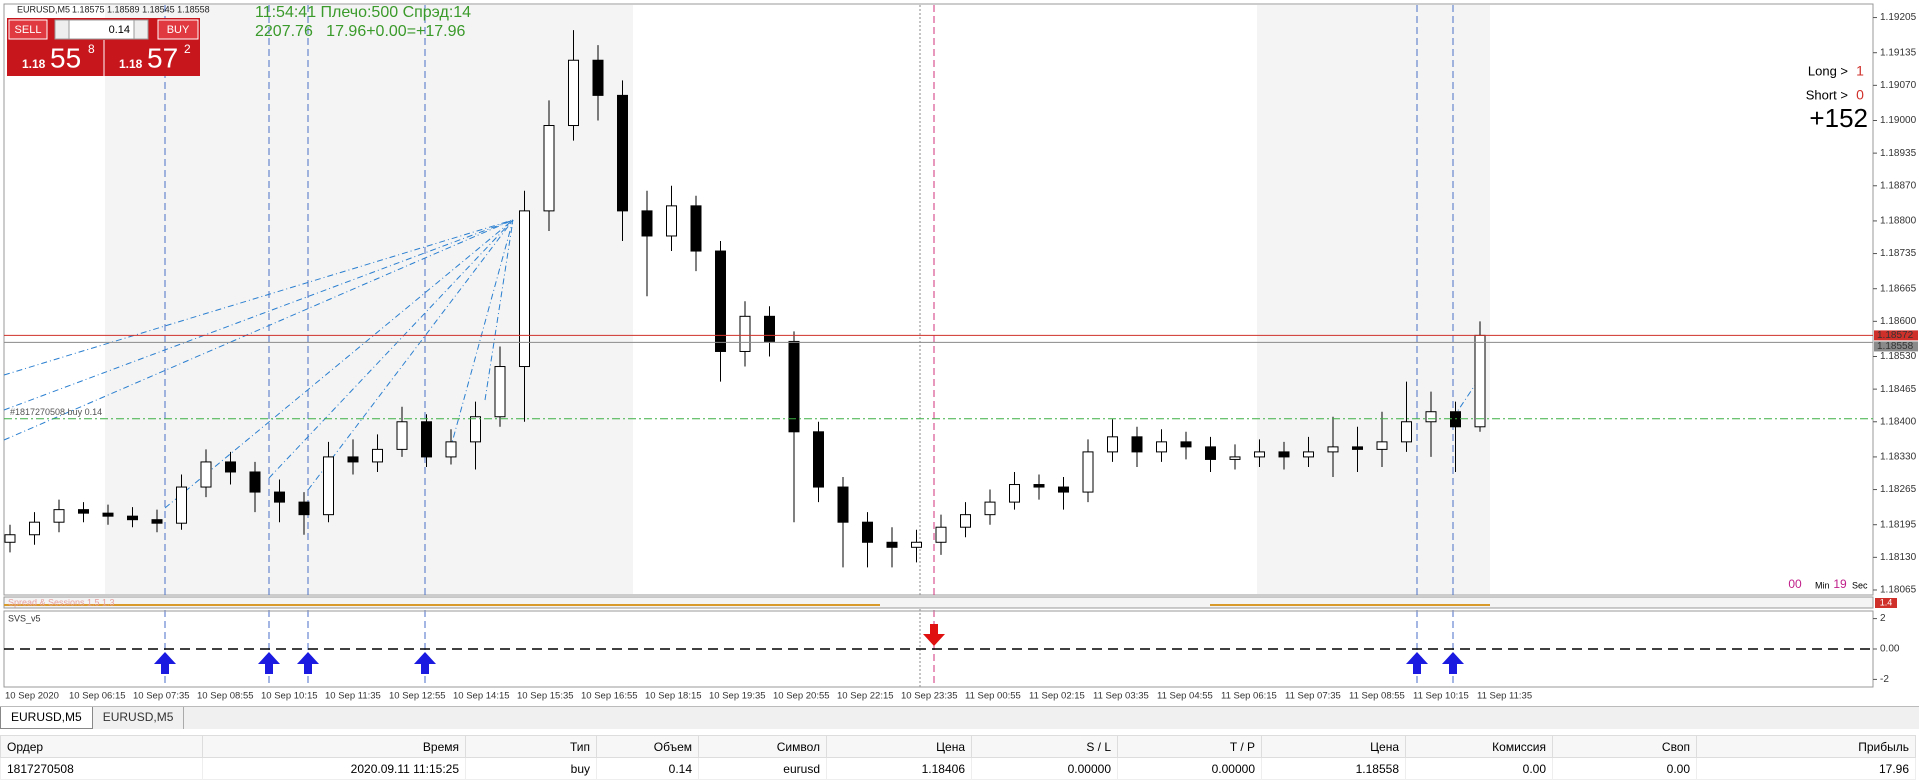  What do you see at coordinates (1898, 524) in the screenshot?
I see `y-tick-label: 1.18195` at bounding box center [1898, 524].